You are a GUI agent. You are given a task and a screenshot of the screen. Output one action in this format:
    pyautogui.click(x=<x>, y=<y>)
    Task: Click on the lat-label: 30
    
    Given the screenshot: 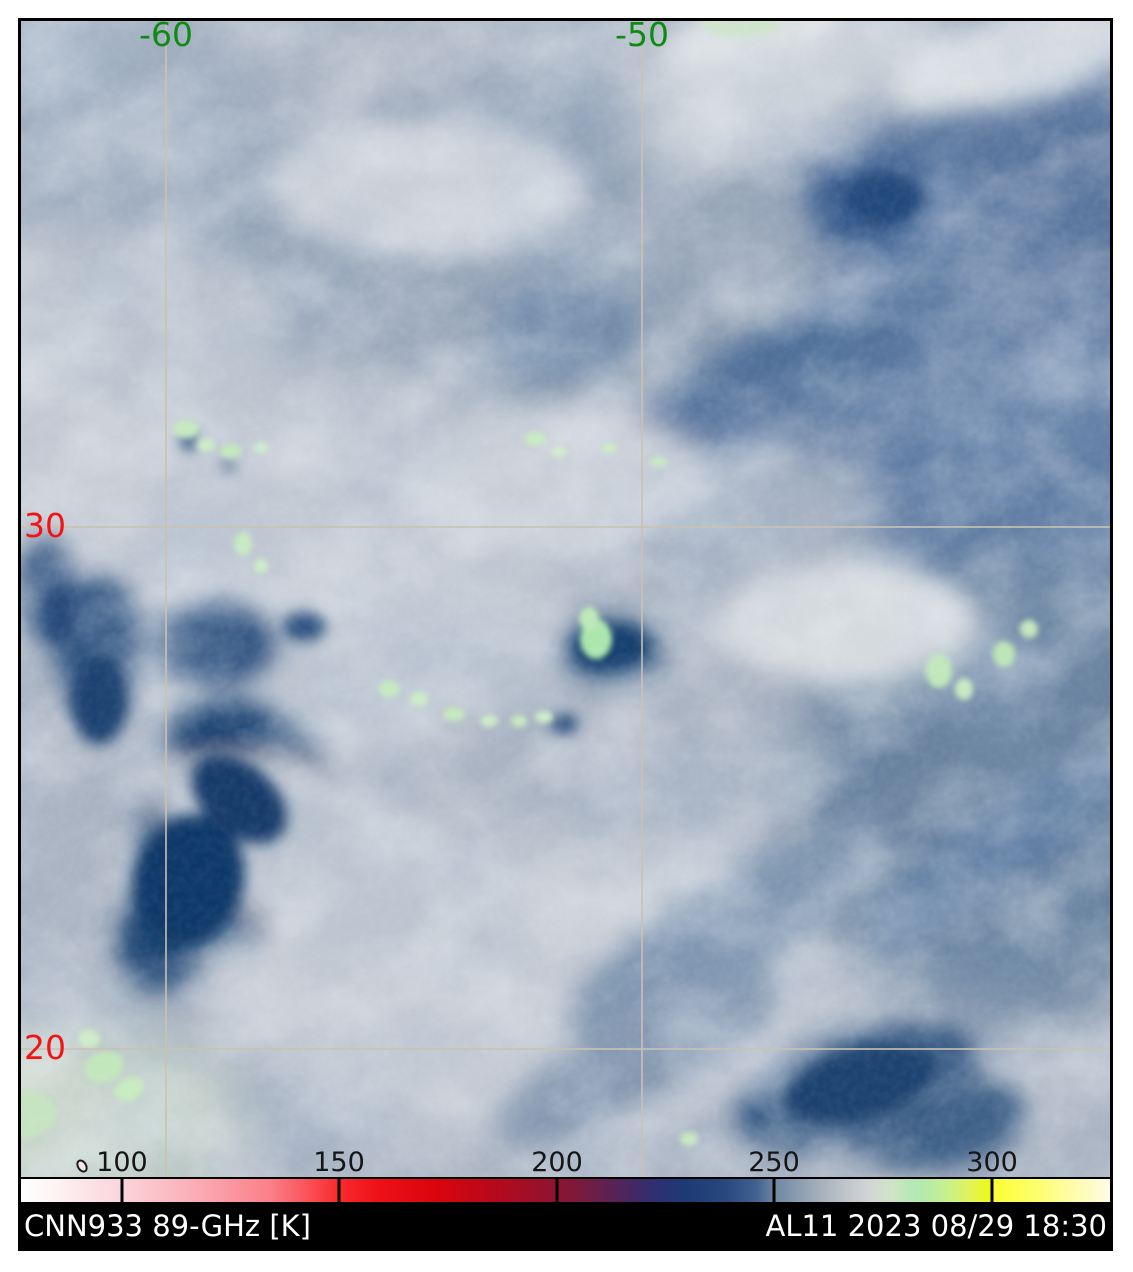 What is the action you would take?
    pyautogui.click(x=45, y=526)
    